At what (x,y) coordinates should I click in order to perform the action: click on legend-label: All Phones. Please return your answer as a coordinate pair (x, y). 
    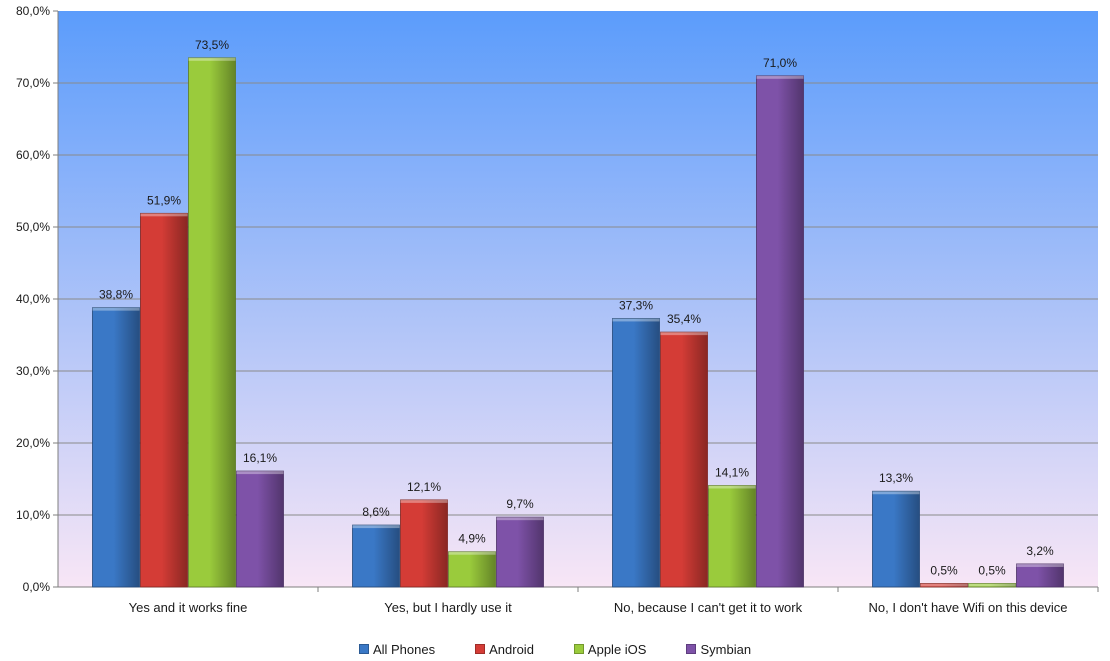
    Looking at the image, I should click on (404, 649).